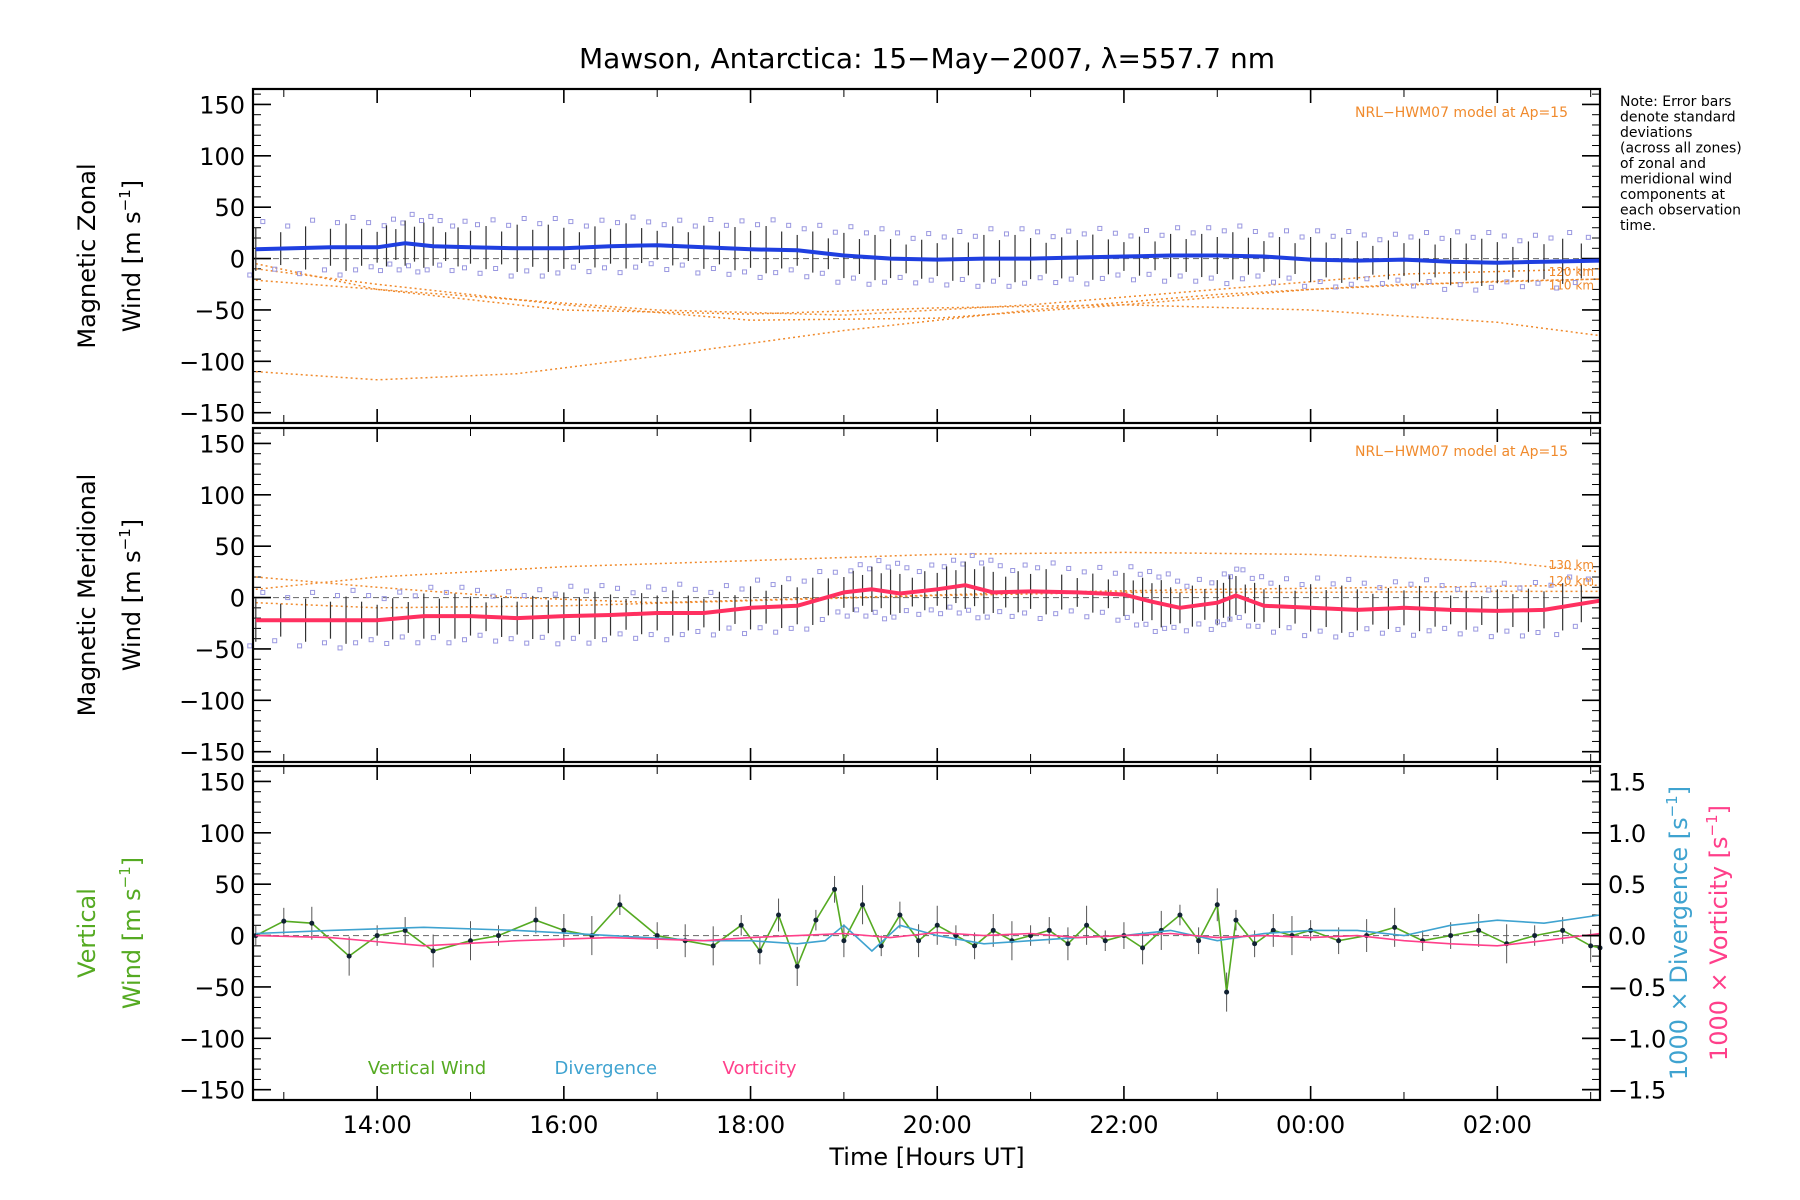  What do you see at coordinates (928, 253) in the screenshot?
I see `series-line-zonal` at bounding box center [928, 253].